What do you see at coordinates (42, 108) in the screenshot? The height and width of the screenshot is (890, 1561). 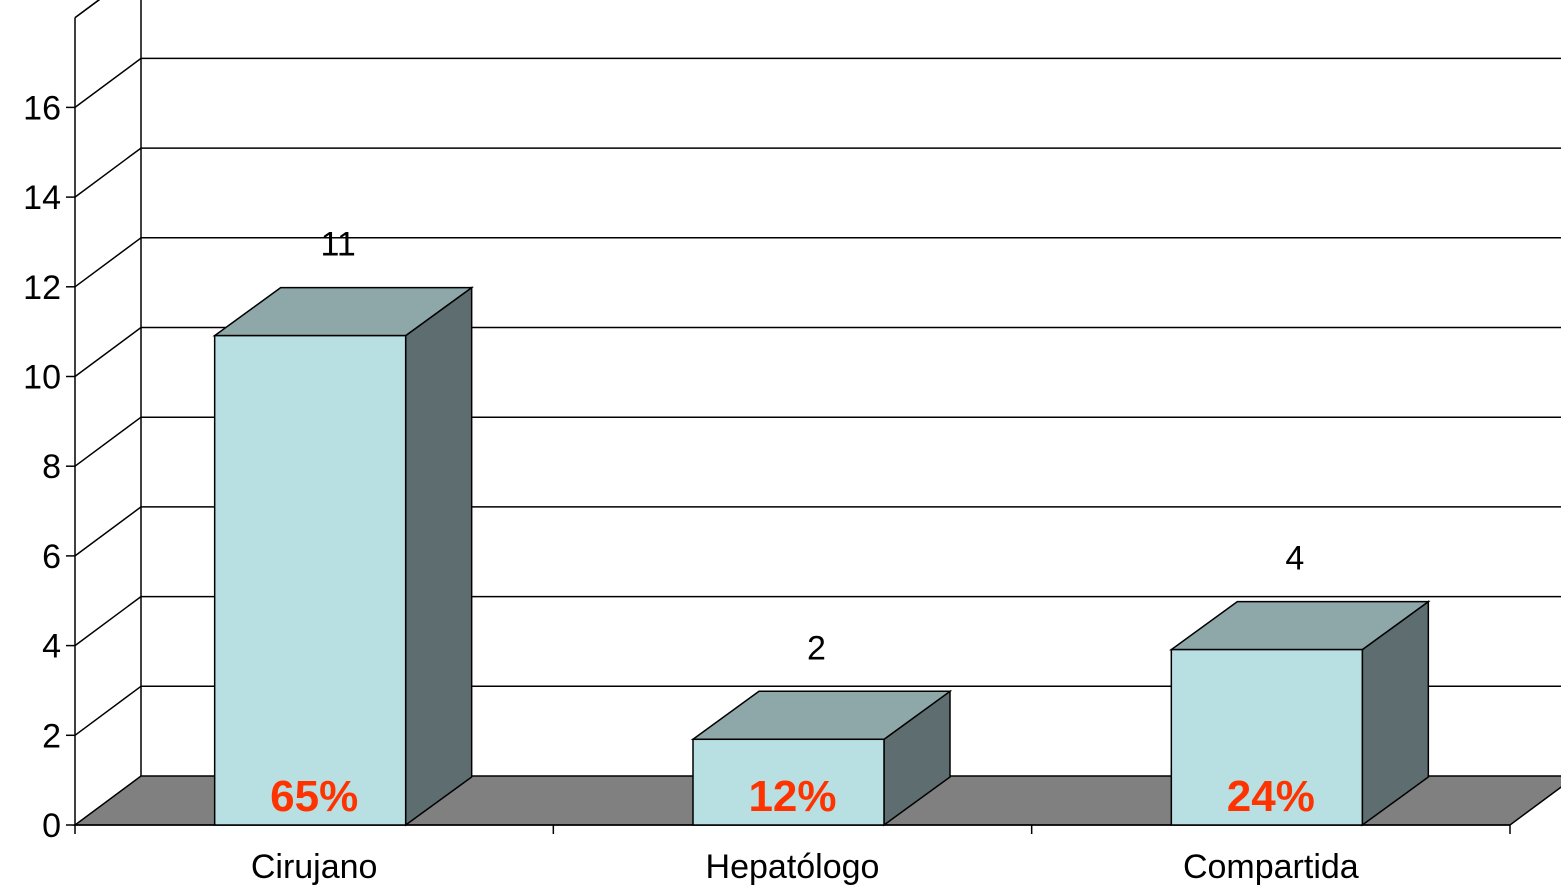 I see `y-tick-label: 16` at bounding box center [42, 108].